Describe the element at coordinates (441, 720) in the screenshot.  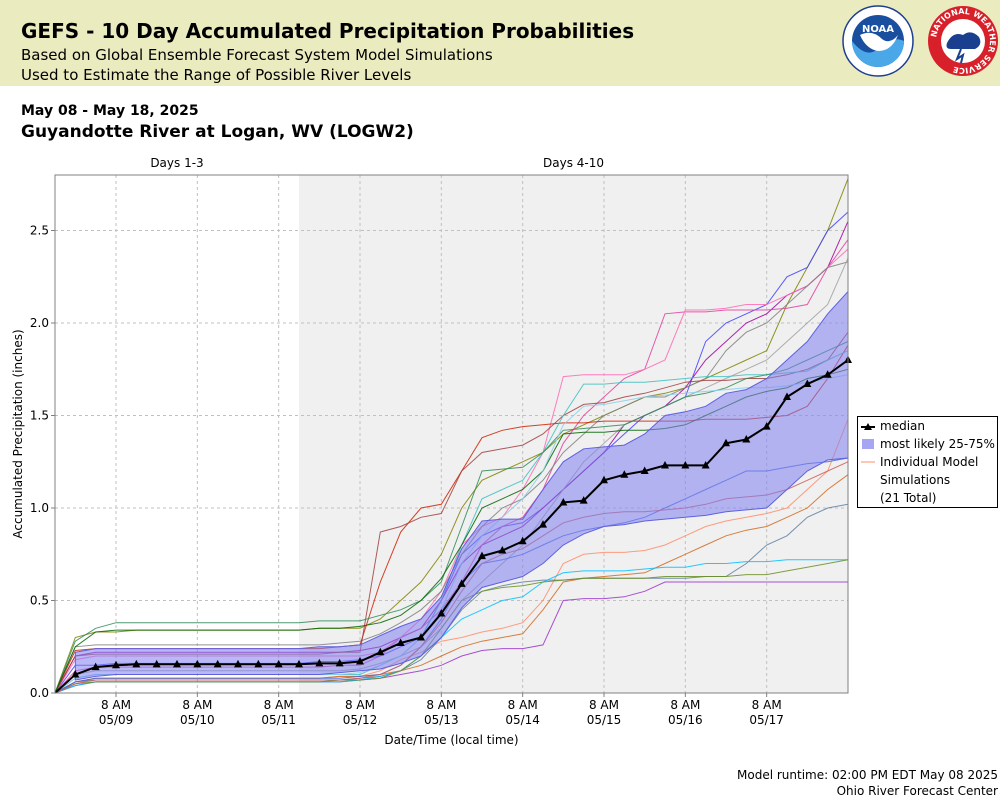
I see `x-tick-label-date: 05/13` at that location.